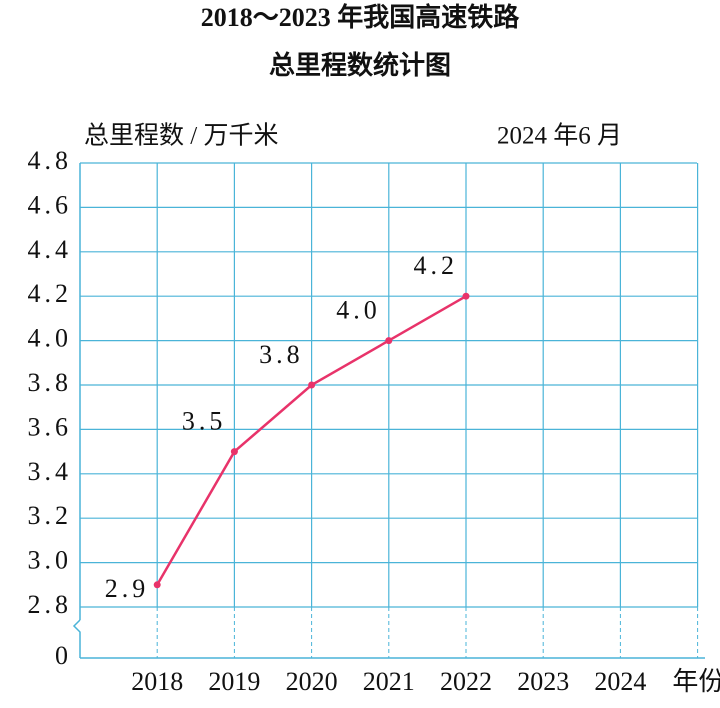  Describe the element at coordinates (620, 681) in the screenshot. I see `x-tick-label: 2024` at that location.